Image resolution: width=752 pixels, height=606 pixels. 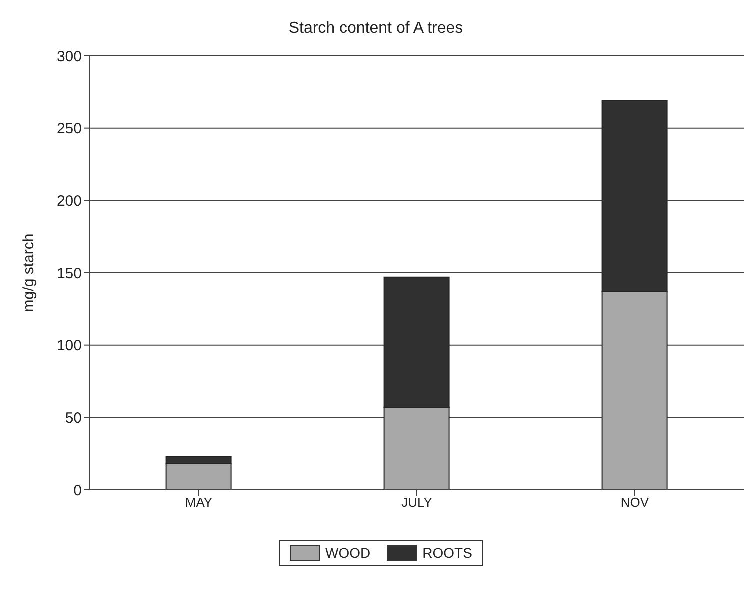 What do you see at coordinates (69, 273) in the screenshot?
I see `y-tick-label: 150` at bounding box center [69, 273].